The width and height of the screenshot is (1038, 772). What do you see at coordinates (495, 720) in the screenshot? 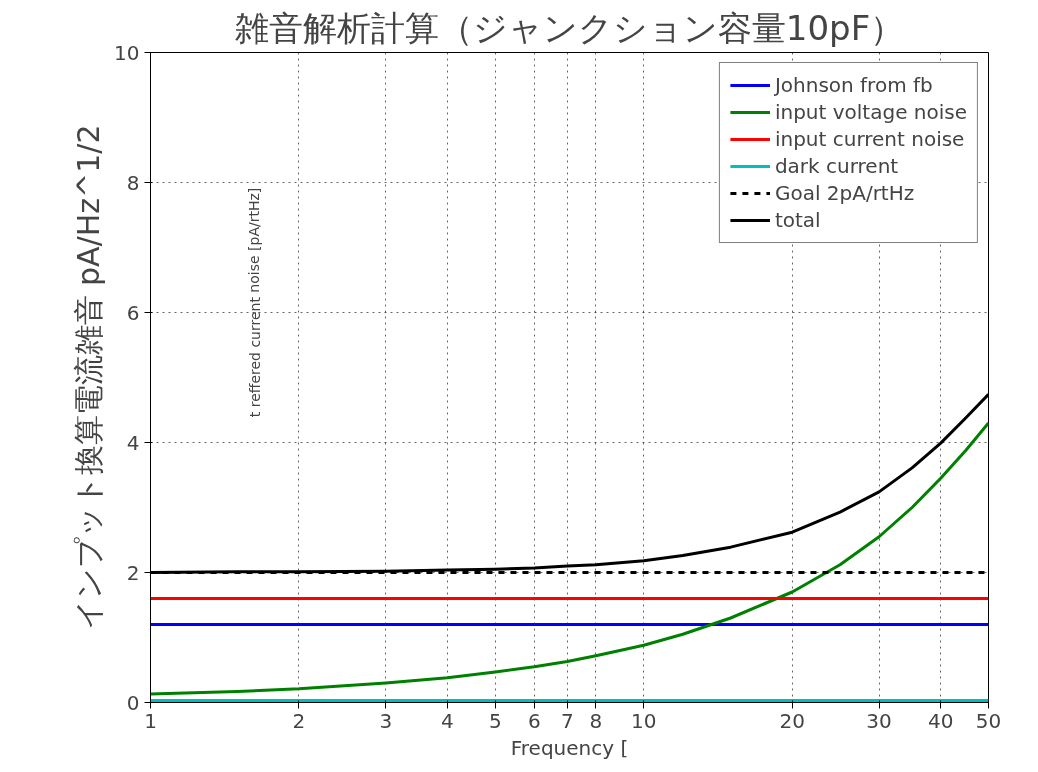
I see `x-tick-label: 5` at bounding box center [495, 720].